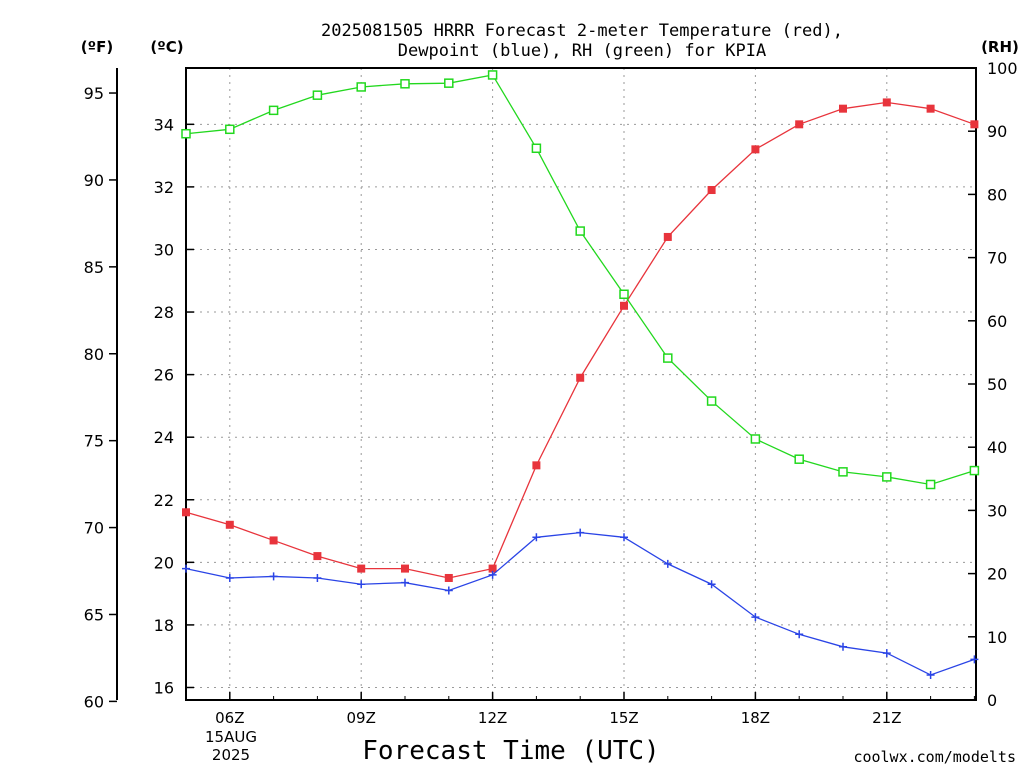 The image size is (1024, 768). What do you see at coordinates (997, 321) in the screenshot?
I see `rh-tick-label: 60` at bounding box center [997, 321].